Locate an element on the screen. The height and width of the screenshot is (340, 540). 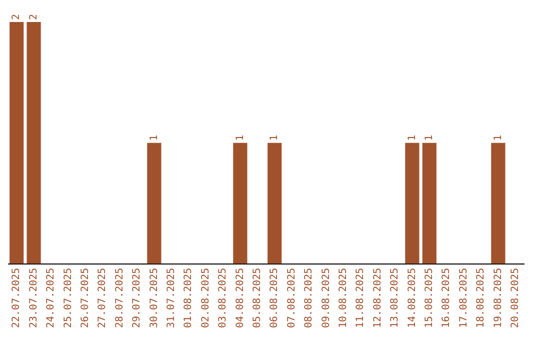
x-tick-label: 01.08.2025 is located at coordinates (188, 298).